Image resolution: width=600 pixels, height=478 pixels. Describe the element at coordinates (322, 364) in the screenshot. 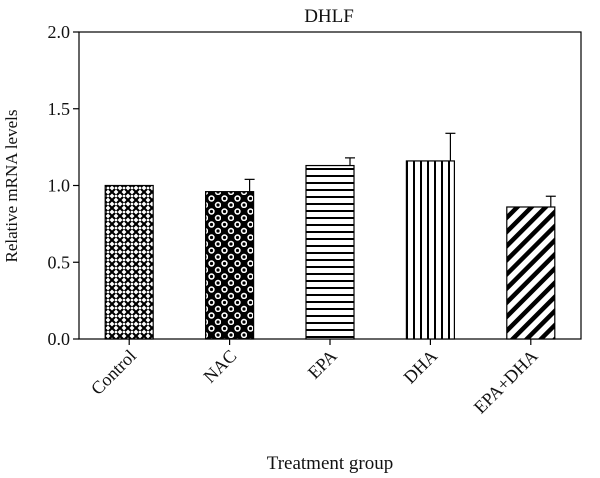

I see `x-tick-label: EPA` at that location.